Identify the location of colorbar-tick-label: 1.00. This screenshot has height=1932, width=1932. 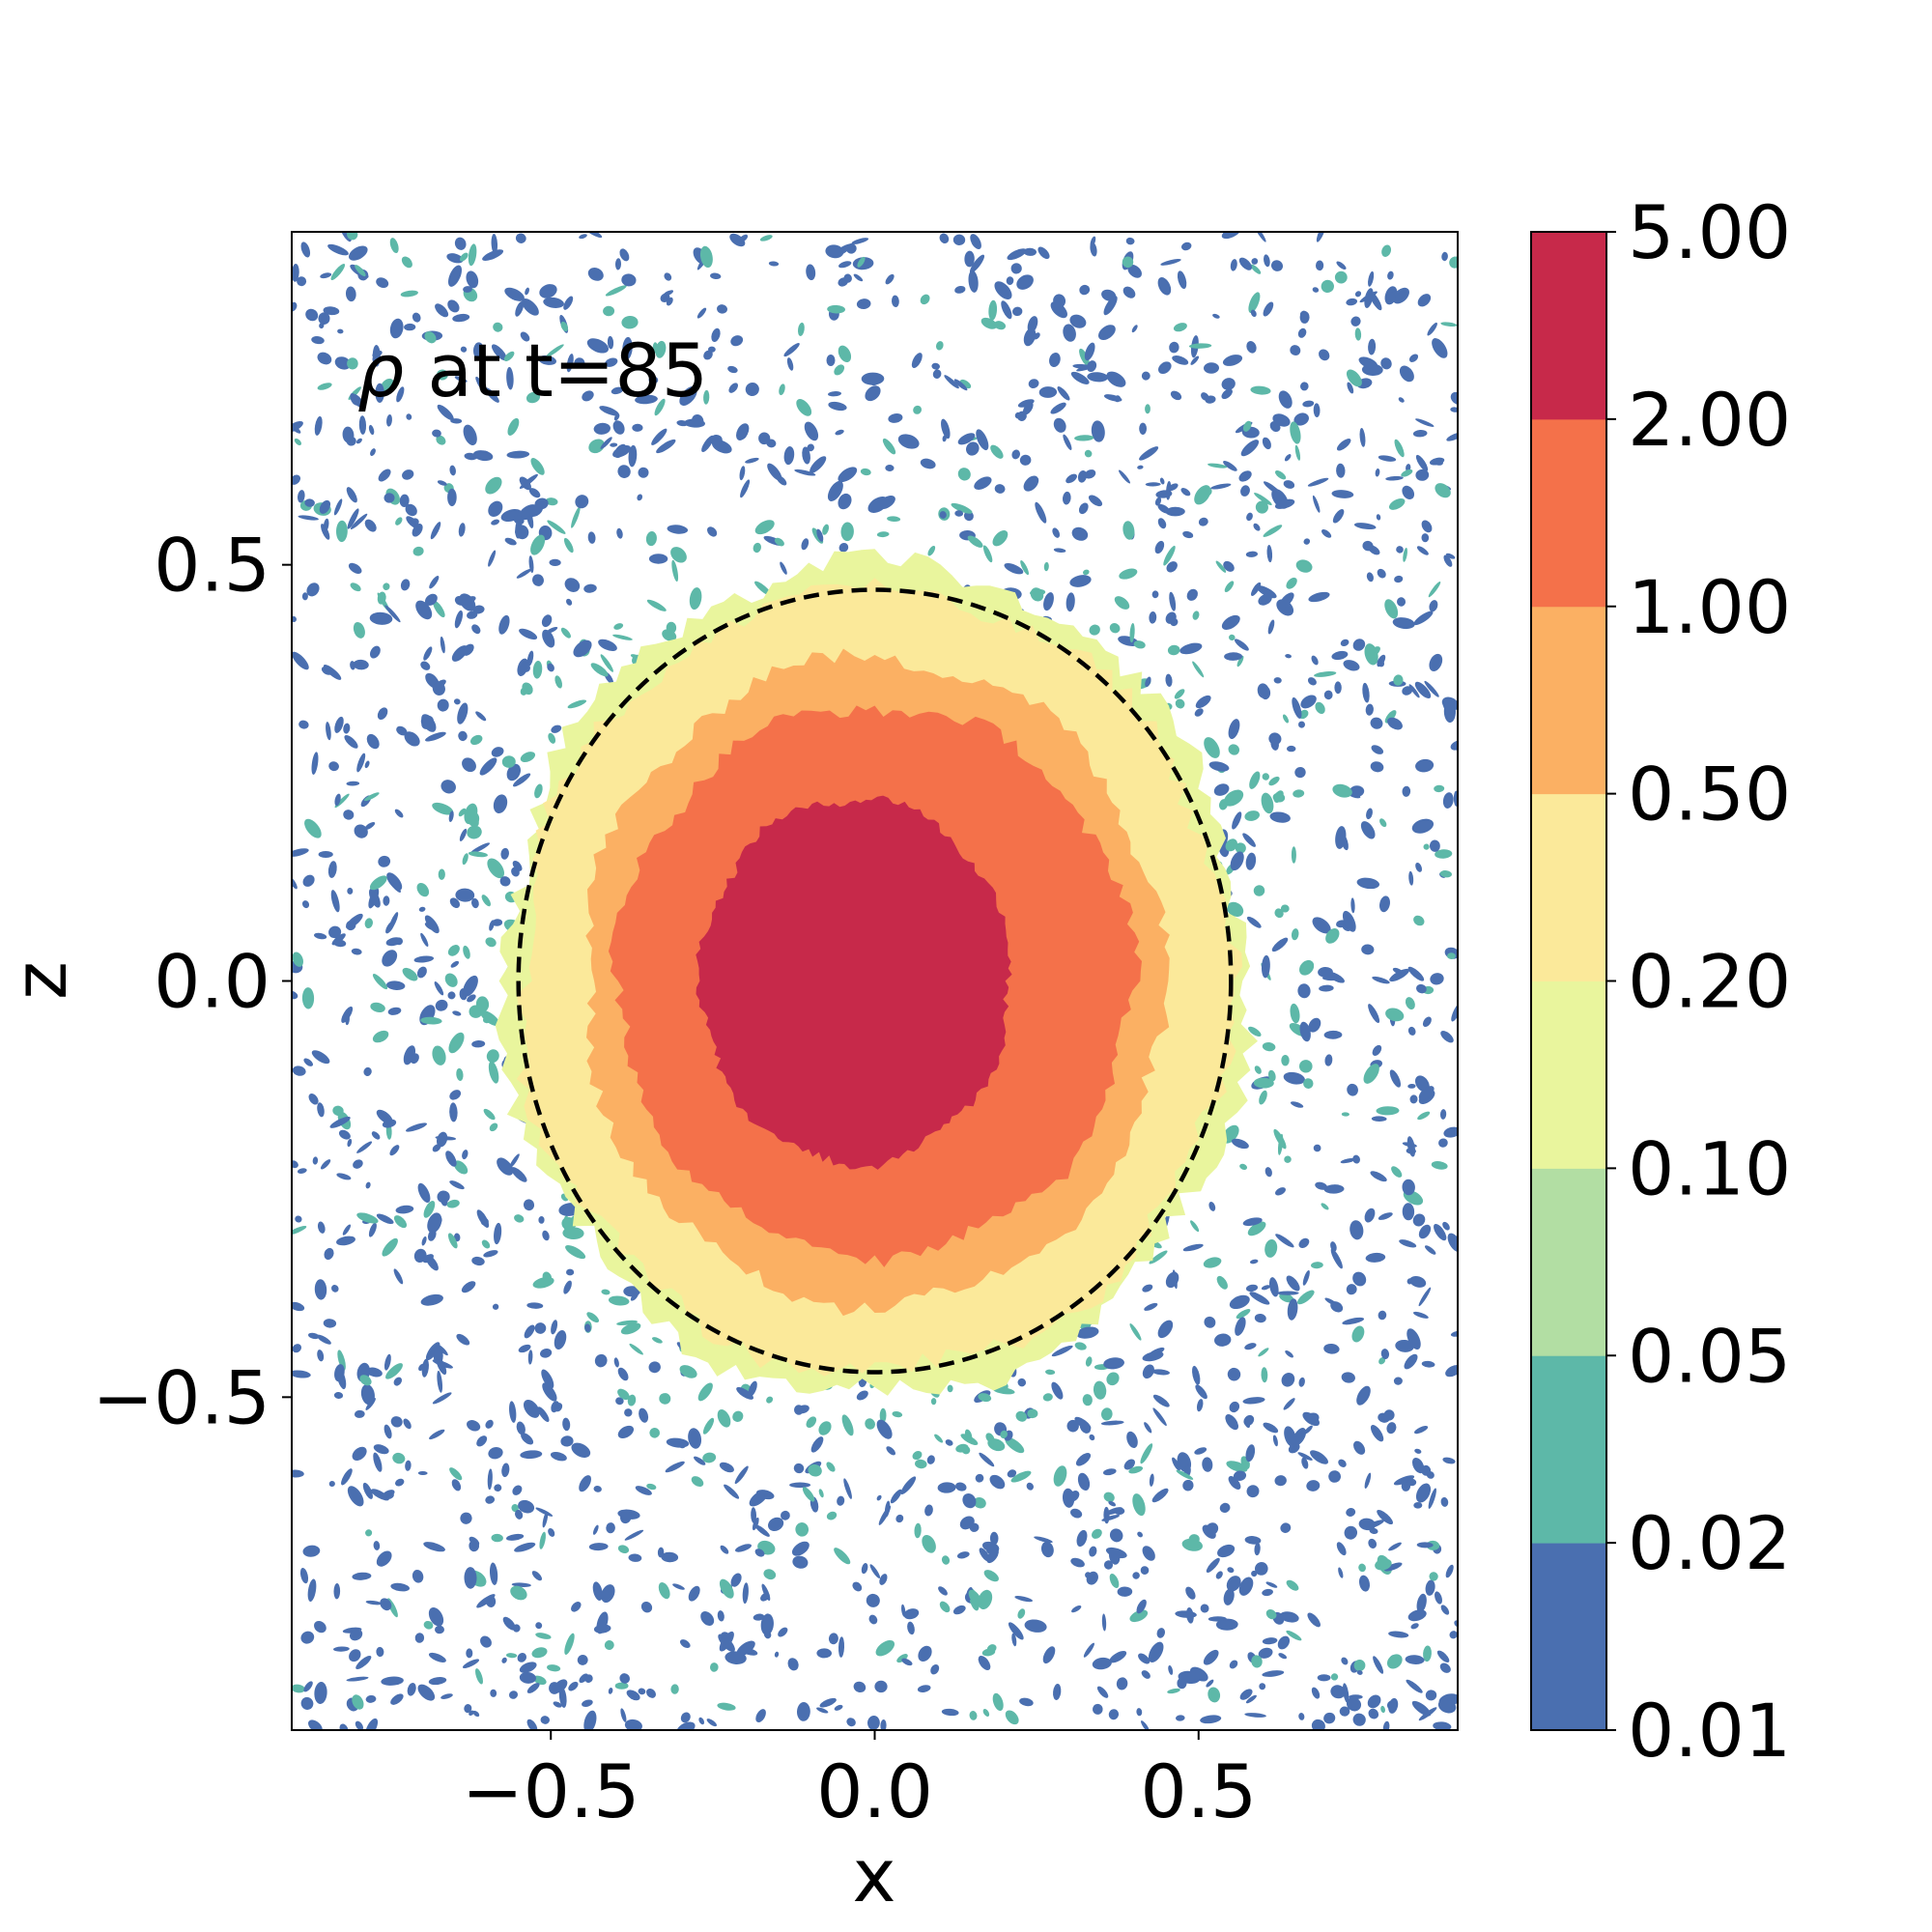
(1709, 607).